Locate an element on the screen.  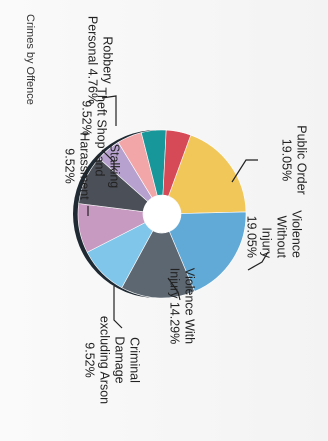
slice-label: Public Order19.05% is located at coordinates (294, 159).